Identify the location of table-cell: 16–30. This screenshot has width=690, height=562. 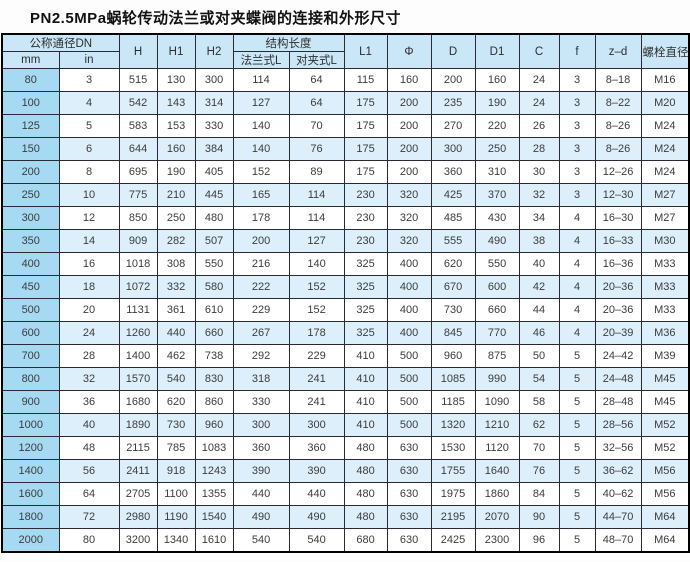
(618, 218).